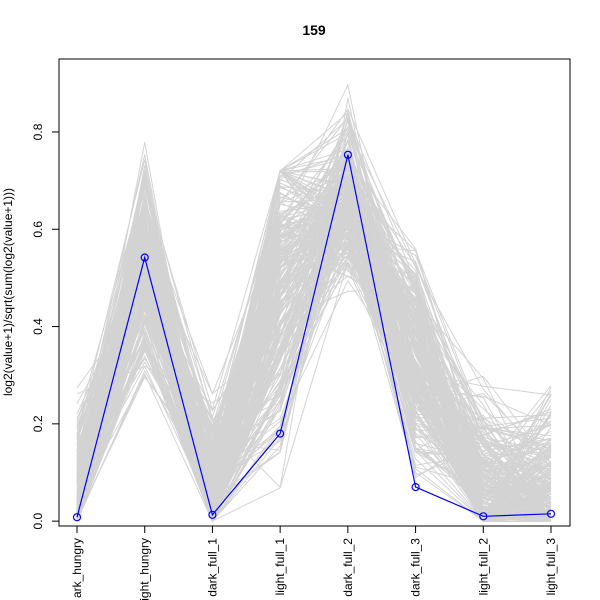 This screenshot has height=600, width=600. What do you see at coordinates (8, 292) in the screenshot?
I see `y-axis-label: log2(value+1)/sqrt(sum(log2(value+1)))` at bounding box center [8, 292].